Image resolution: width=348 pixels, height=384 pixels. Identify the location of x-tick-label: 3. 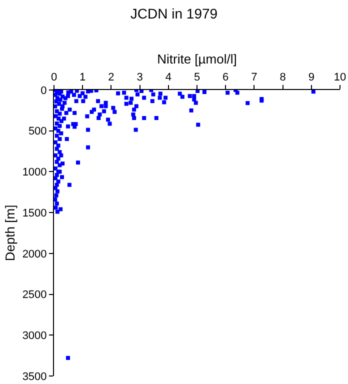
(139, 78).